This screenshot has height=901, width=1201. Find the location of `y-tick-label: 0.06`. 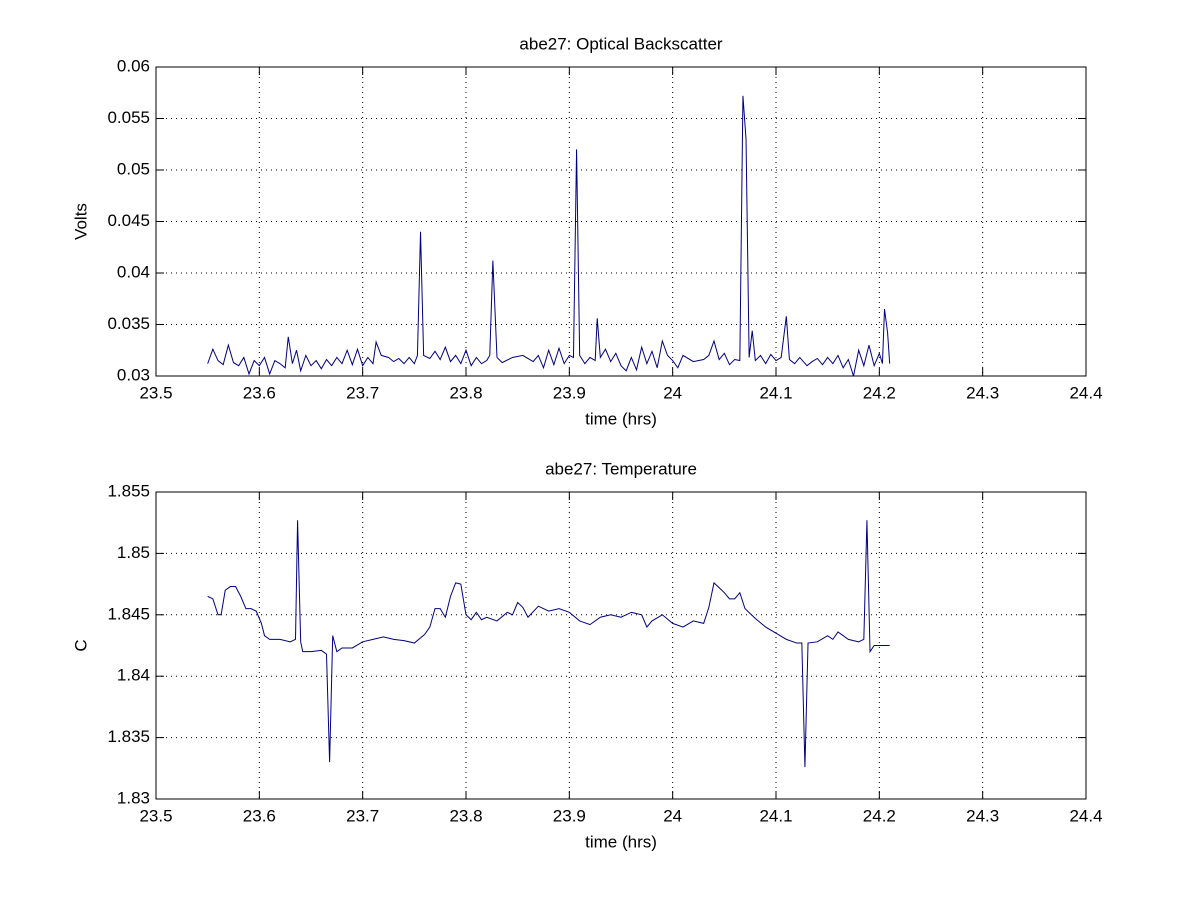

y-tick-label: 0.06 is located at coordinates (133, 65).